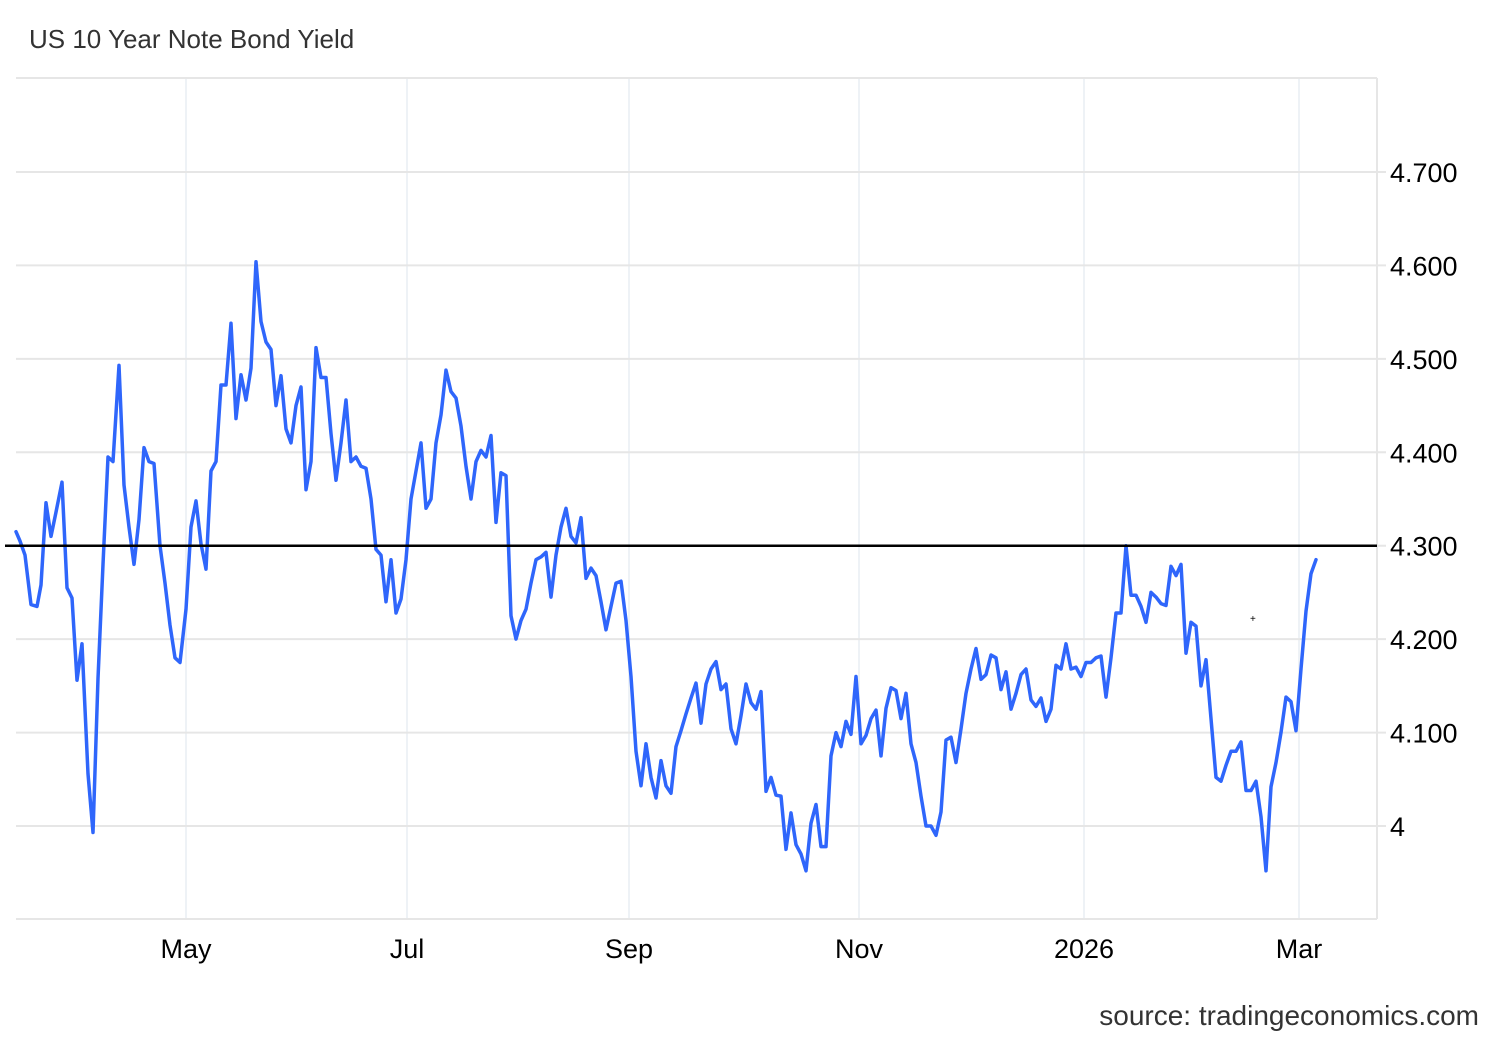 The height and width of the screenshot is (1040, 1500). What do you see at coordinates (1397, 827) in the screenshot?
I see `y-tick-label: 4` at bounding box center [1397, 827].